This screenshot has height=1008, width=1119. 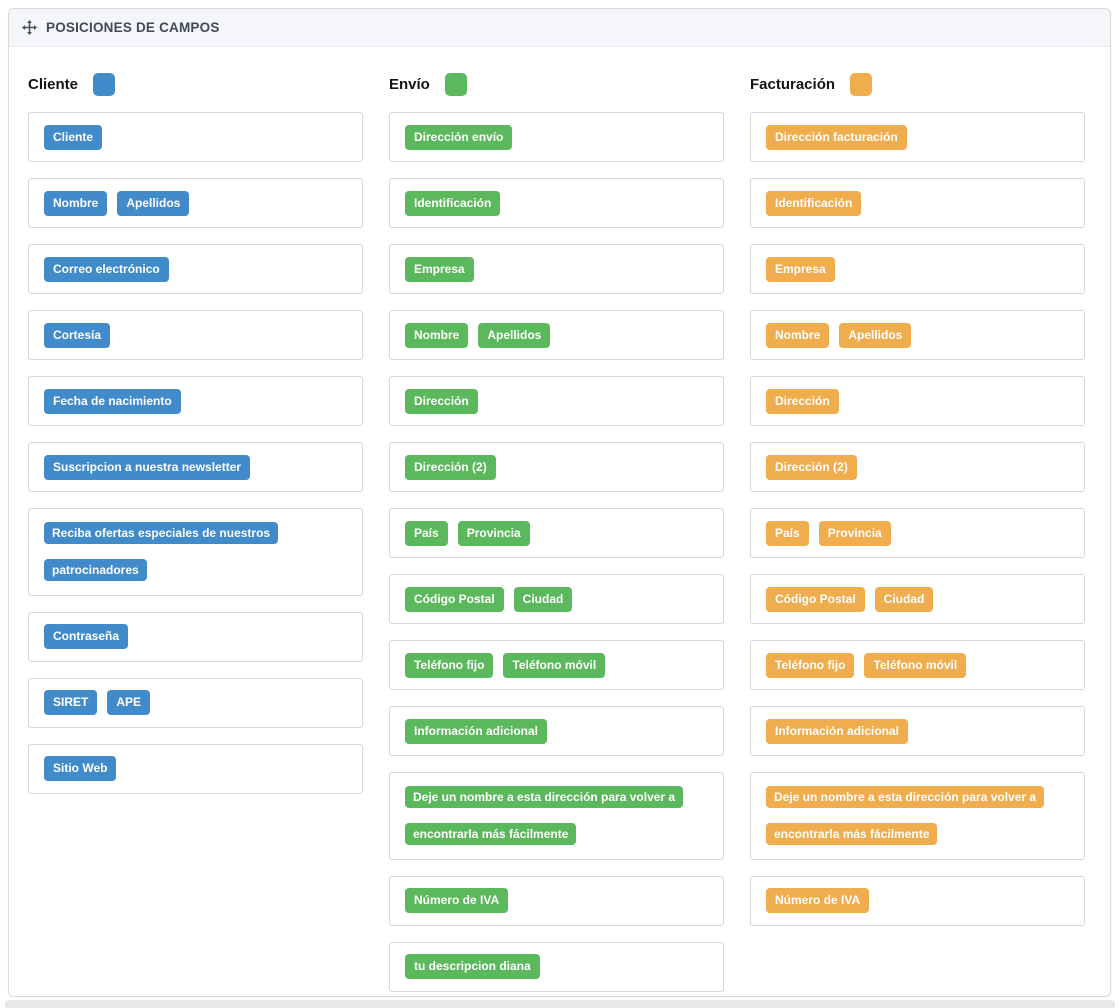 What do you see at coordinates (195, 636) in the screenshot?
I see `field-row-dropzone: Contraseña` at bounding box center [195, 636].